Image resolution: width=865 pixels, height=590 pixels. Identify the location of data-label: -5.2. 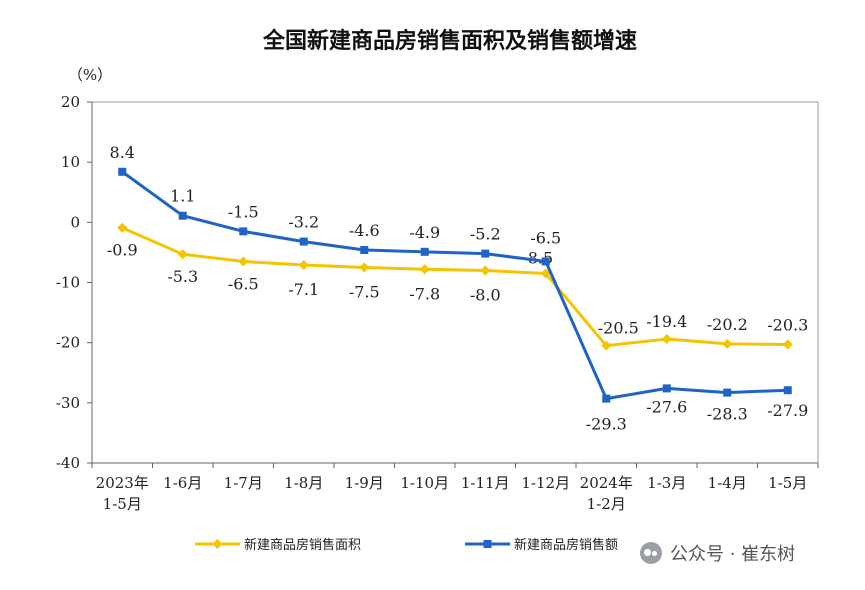
(485, 234).